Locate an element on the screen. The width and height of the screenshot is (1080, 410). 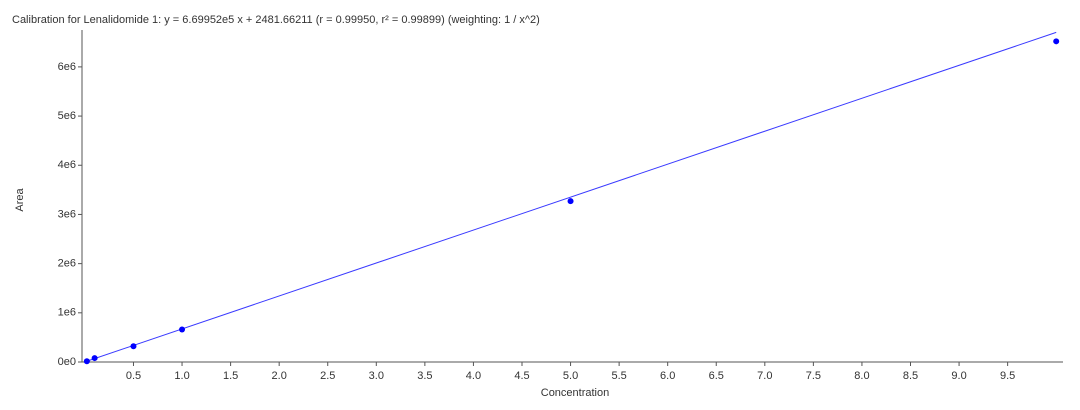
x-tick-label: 4.5 is located at coordinates (521, 376).